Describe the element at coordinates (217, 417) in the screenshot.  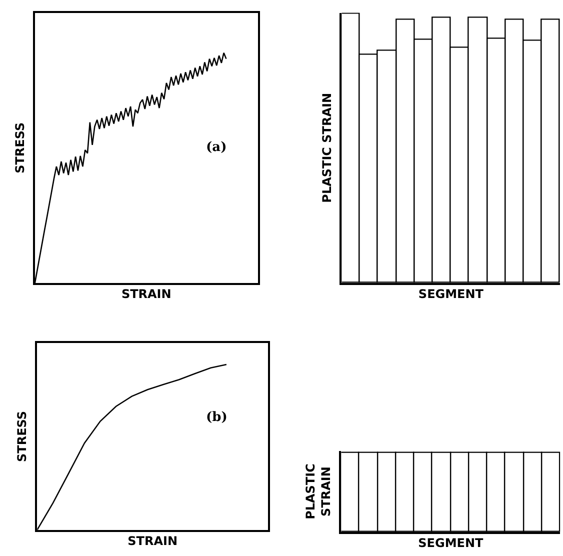
I see `annotation: (b)` at that location.